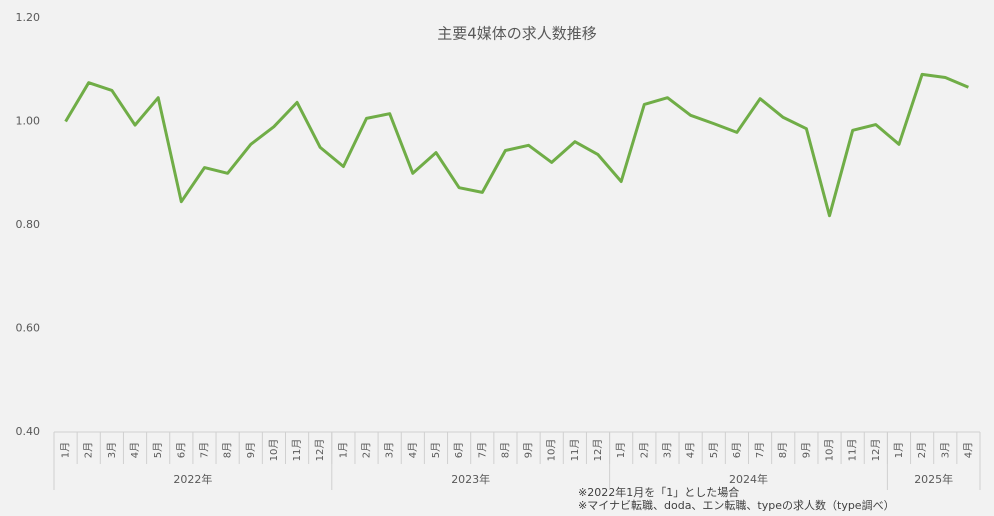 Image resolution: width=994 pixels, height=516 pixels. Describe the element at coordinates (192, 479) in the screenshot. I see `group-label: 2022年` at that location.